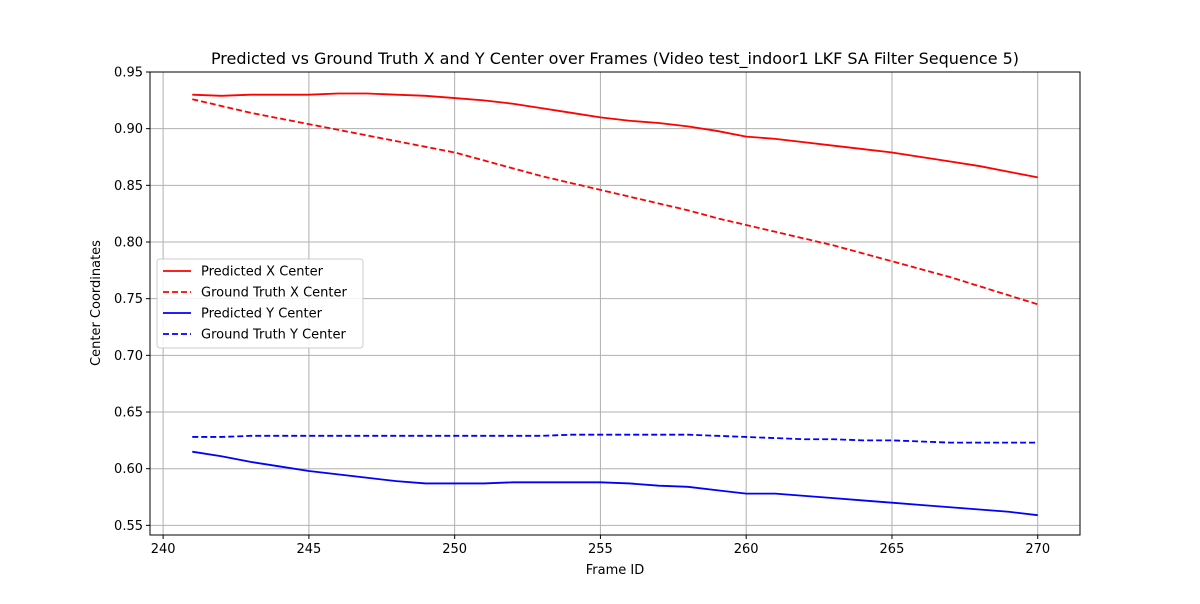 The width and height of the screenshot is (1200, 604). Describe the element at coordinates (128, 469) in the screenshot. I see `y-tick-label: 0.60` at that location.